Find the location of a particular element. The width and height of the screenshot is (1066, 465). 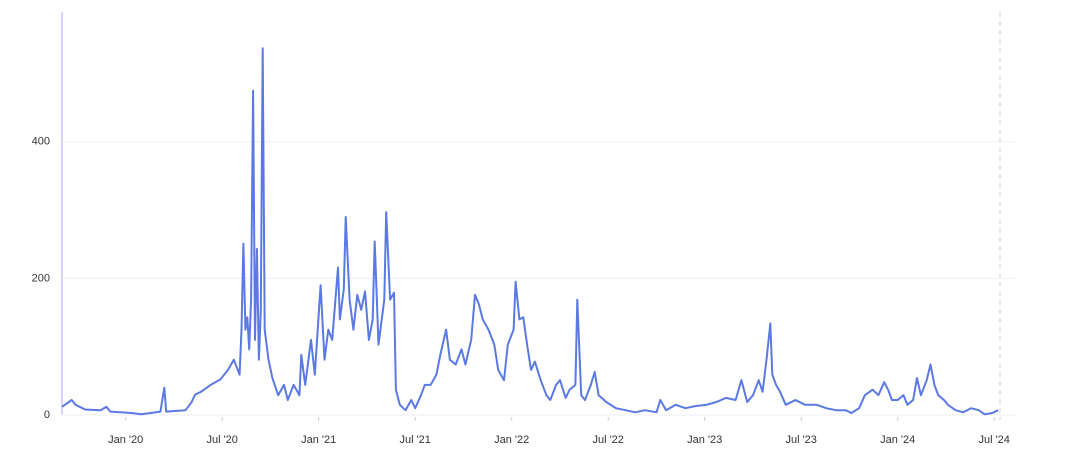

x-tick-label: Jul '22 is located at coordinates (607, 440).